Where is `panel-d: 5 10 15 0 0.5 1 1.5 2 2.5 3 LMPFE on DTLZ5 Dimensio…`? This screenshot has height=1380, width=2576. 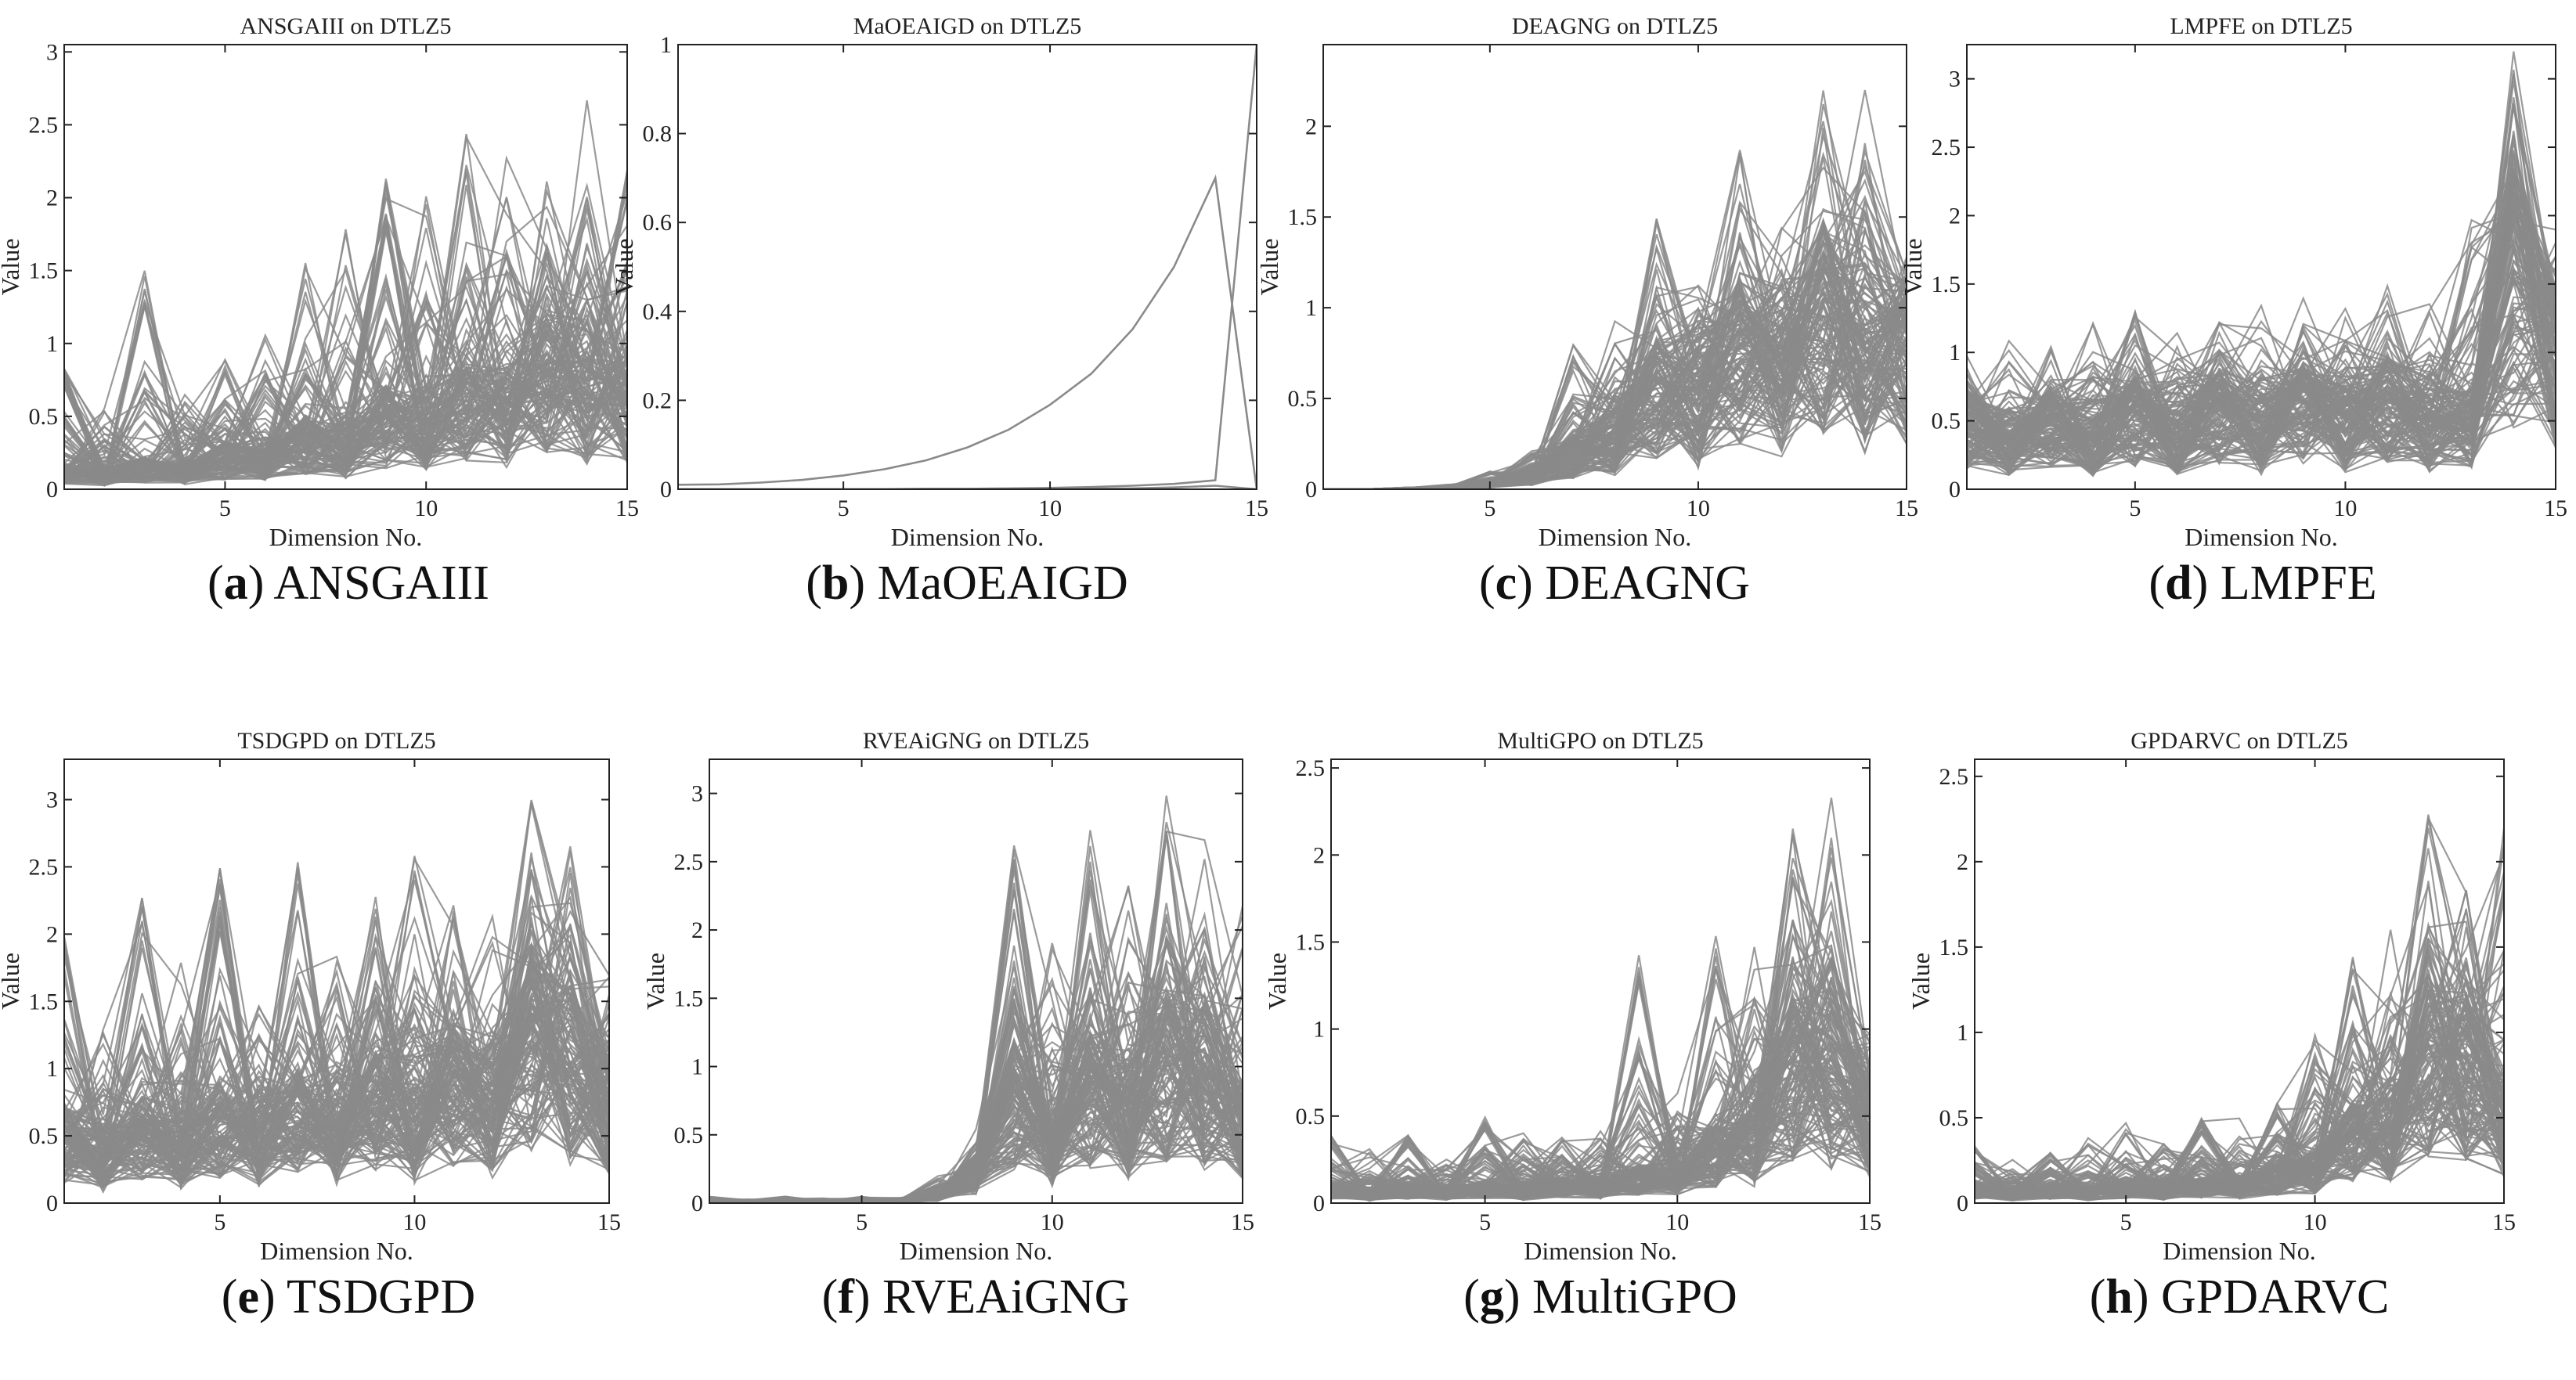 panel-d: 5 10 15 0 0.5 1 1.5 2 2.5 3 LMPFE on DTLZ5 Dimensio… is located at coordinates (2233, 282).